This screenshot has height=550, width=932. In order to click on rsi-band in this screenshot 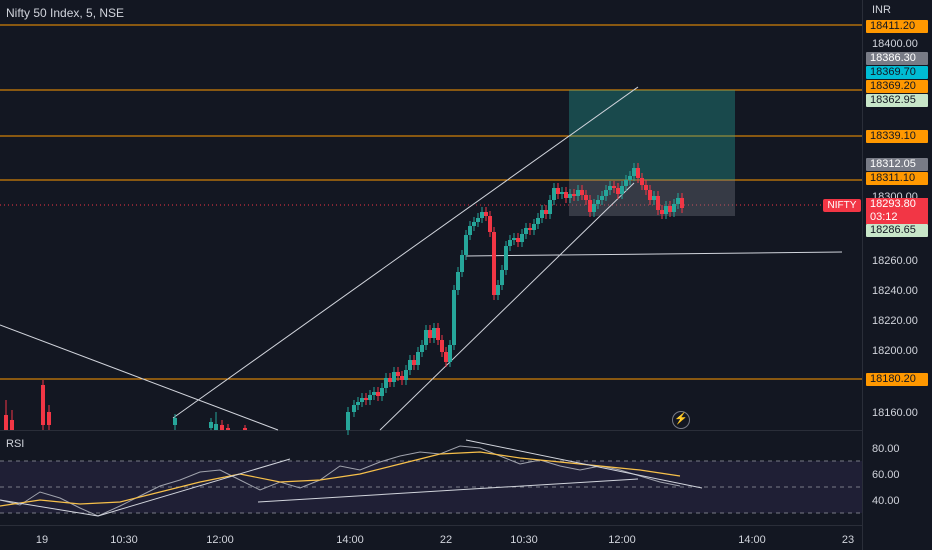, I will do `click(431, 487)`.